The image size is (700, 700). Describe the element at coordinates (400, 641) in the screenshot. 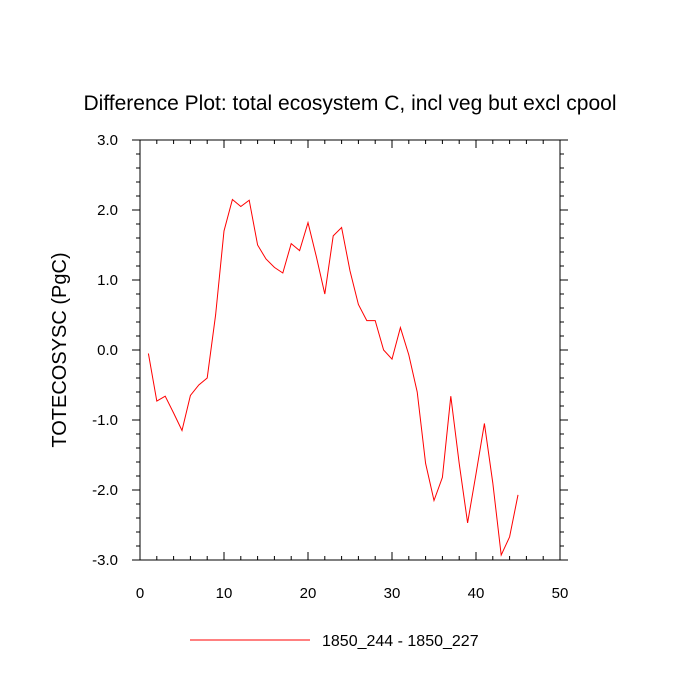

I see `legend-label: 1850_244 - 1850_227` at that location.